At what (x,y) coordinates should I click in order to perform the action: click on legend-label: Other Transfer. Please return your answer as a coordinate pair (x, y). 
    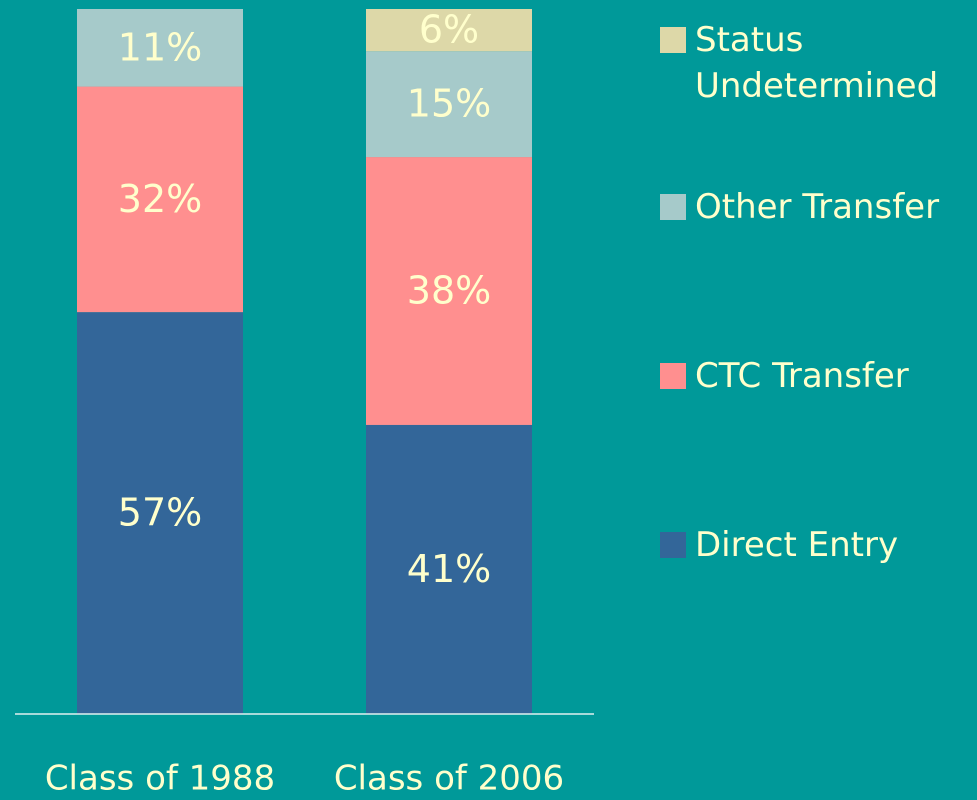
    Looking at the image, I should click on (817, 207).